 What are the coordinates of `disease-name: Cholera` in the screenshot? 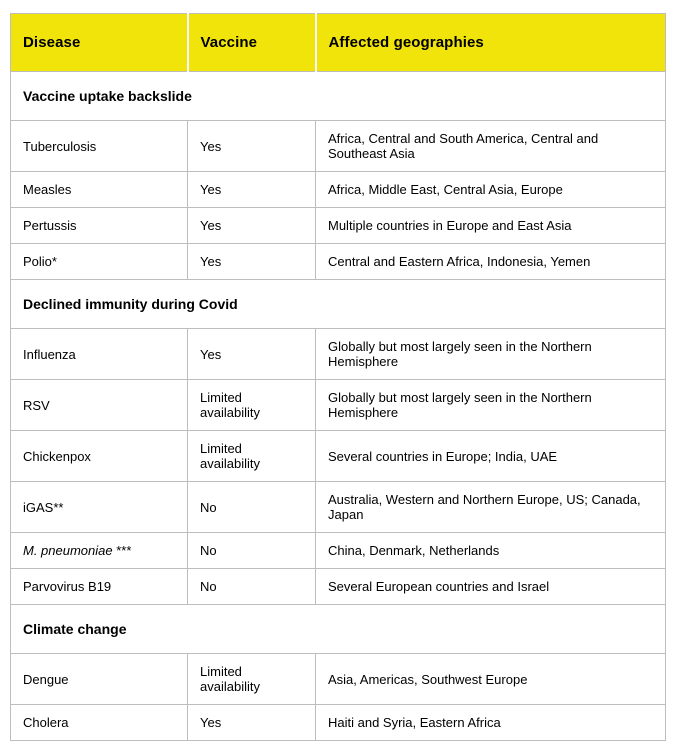 It's located at (46, 722).